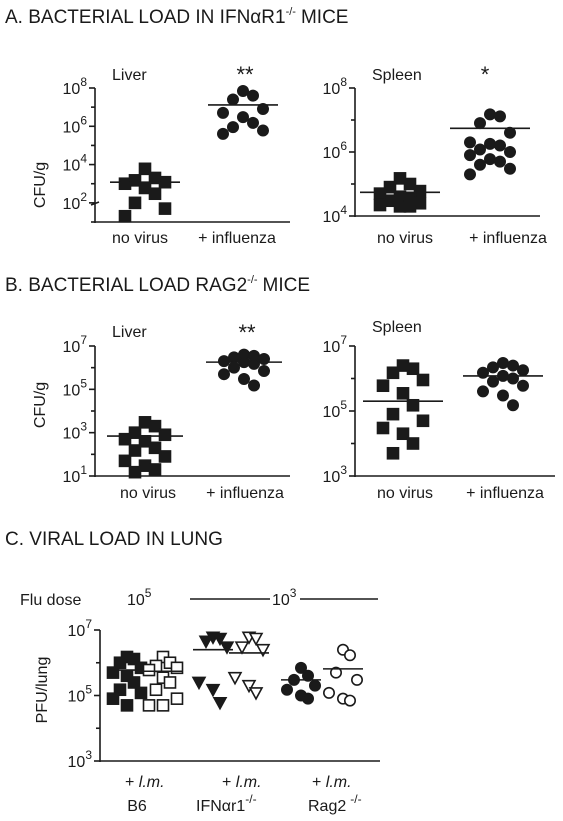  I want to click on A-spleen-tick-label-2: 10⁸, so click(335, 86).